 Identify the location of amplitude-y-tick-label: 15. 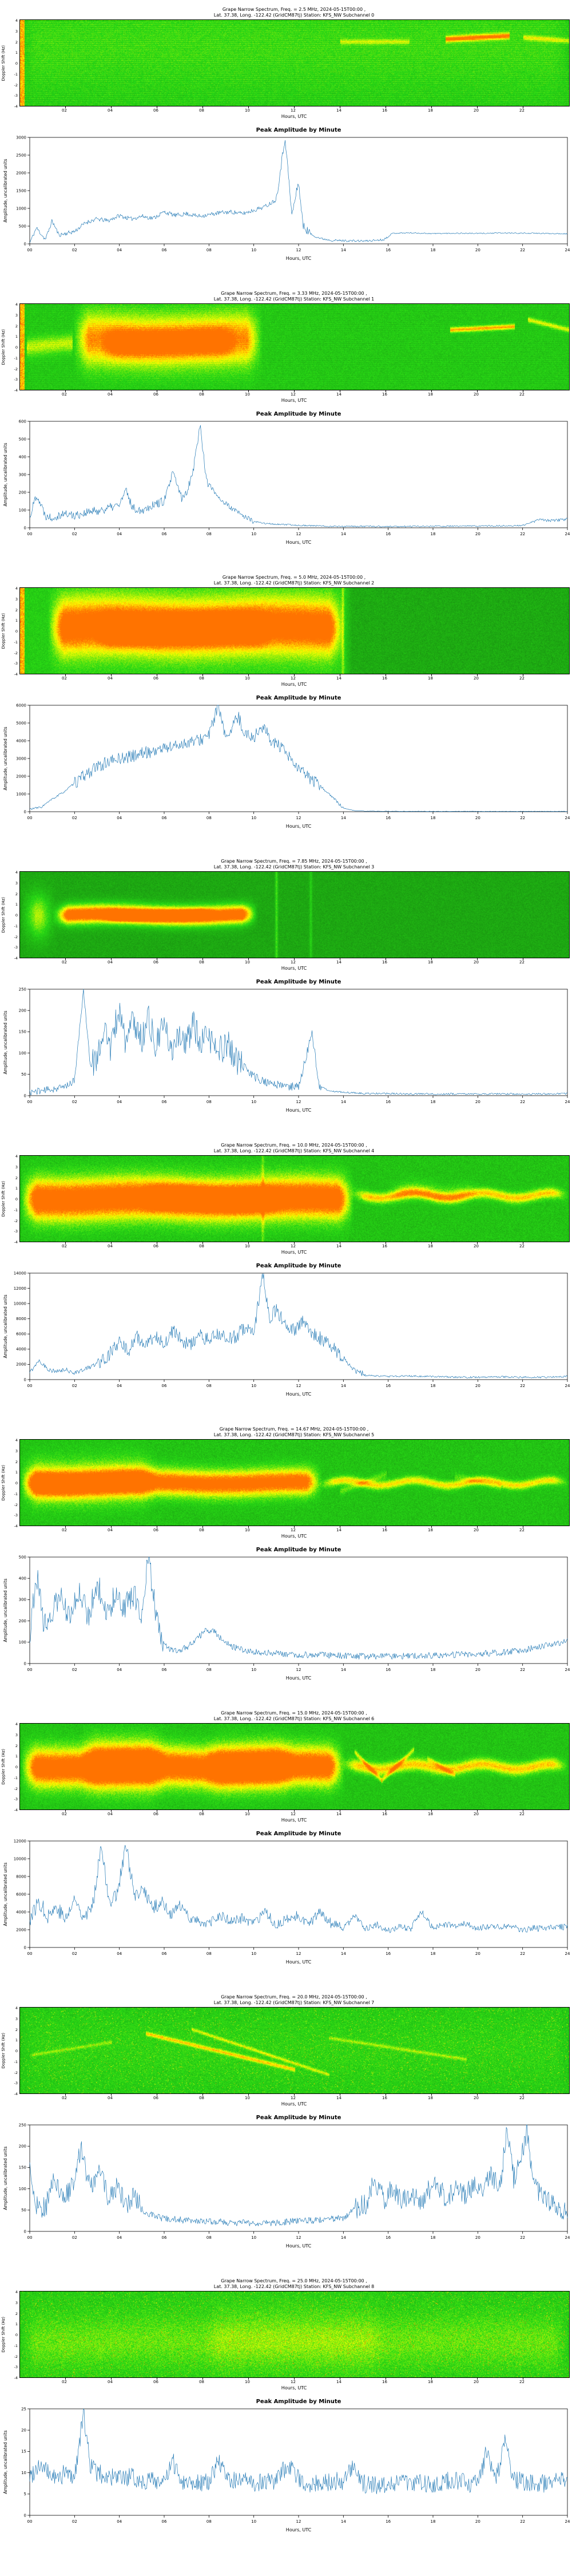
(23, 2451).